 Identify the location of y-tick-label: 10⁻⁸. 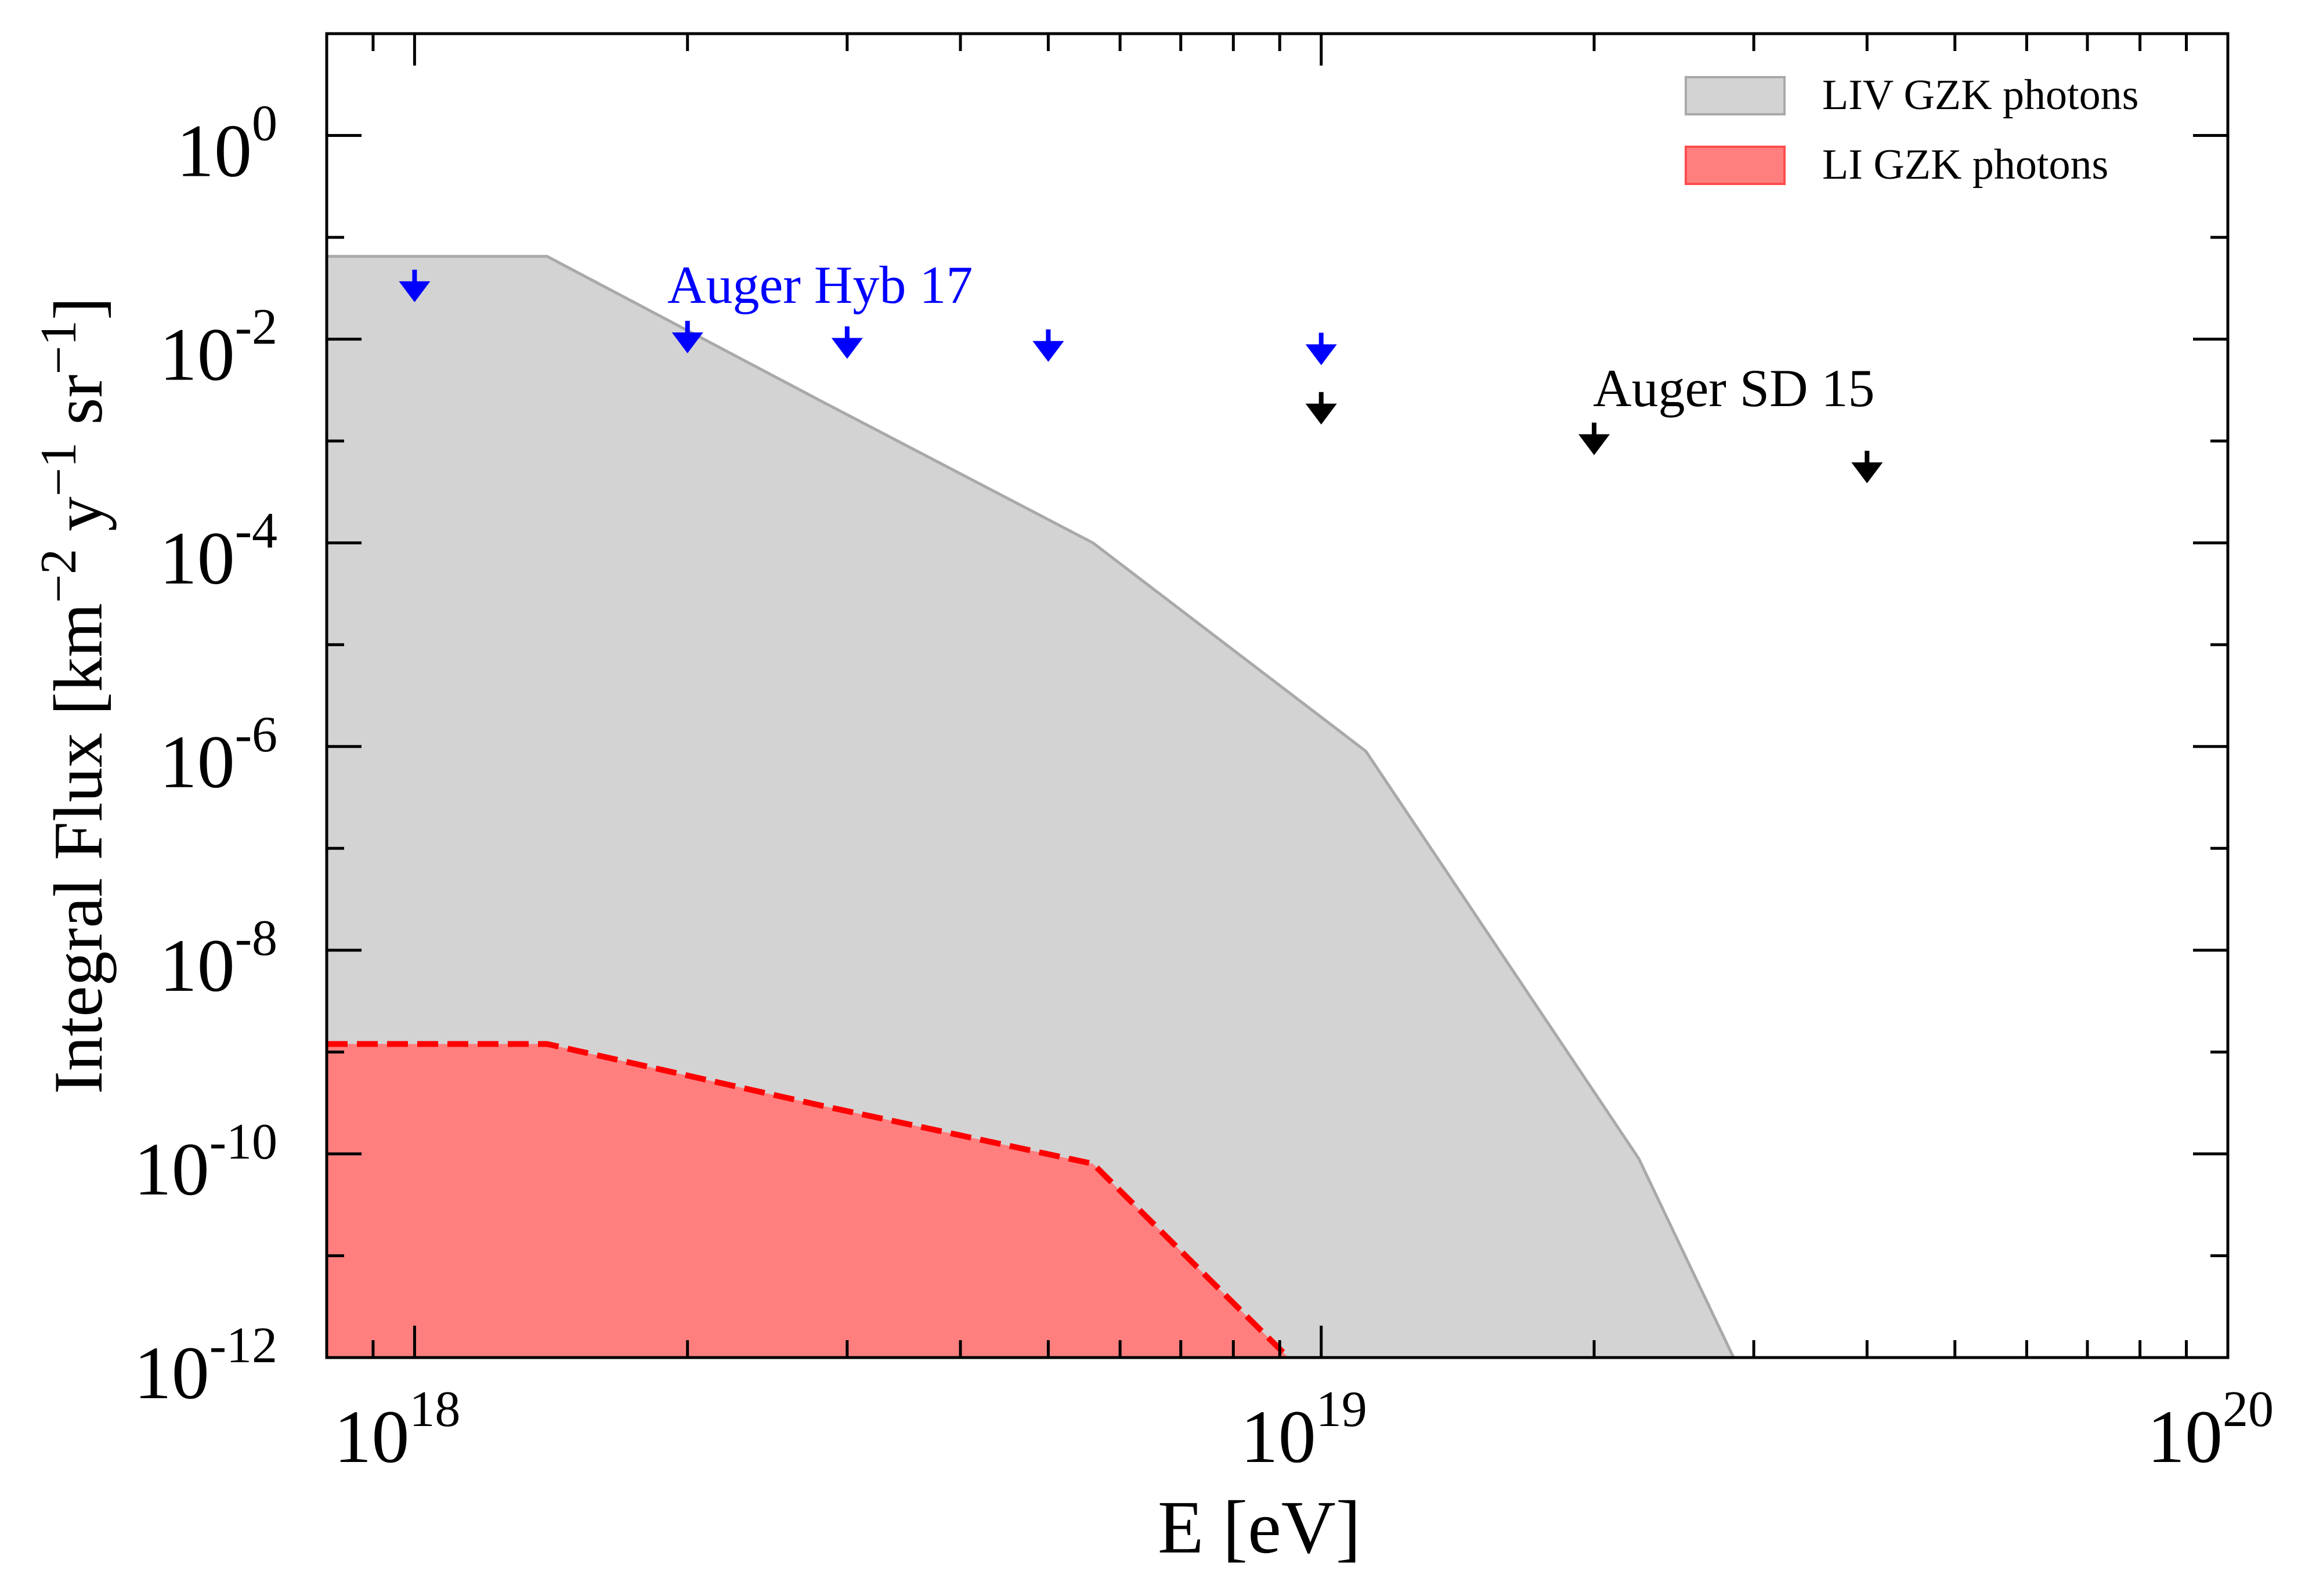
(219, 959).